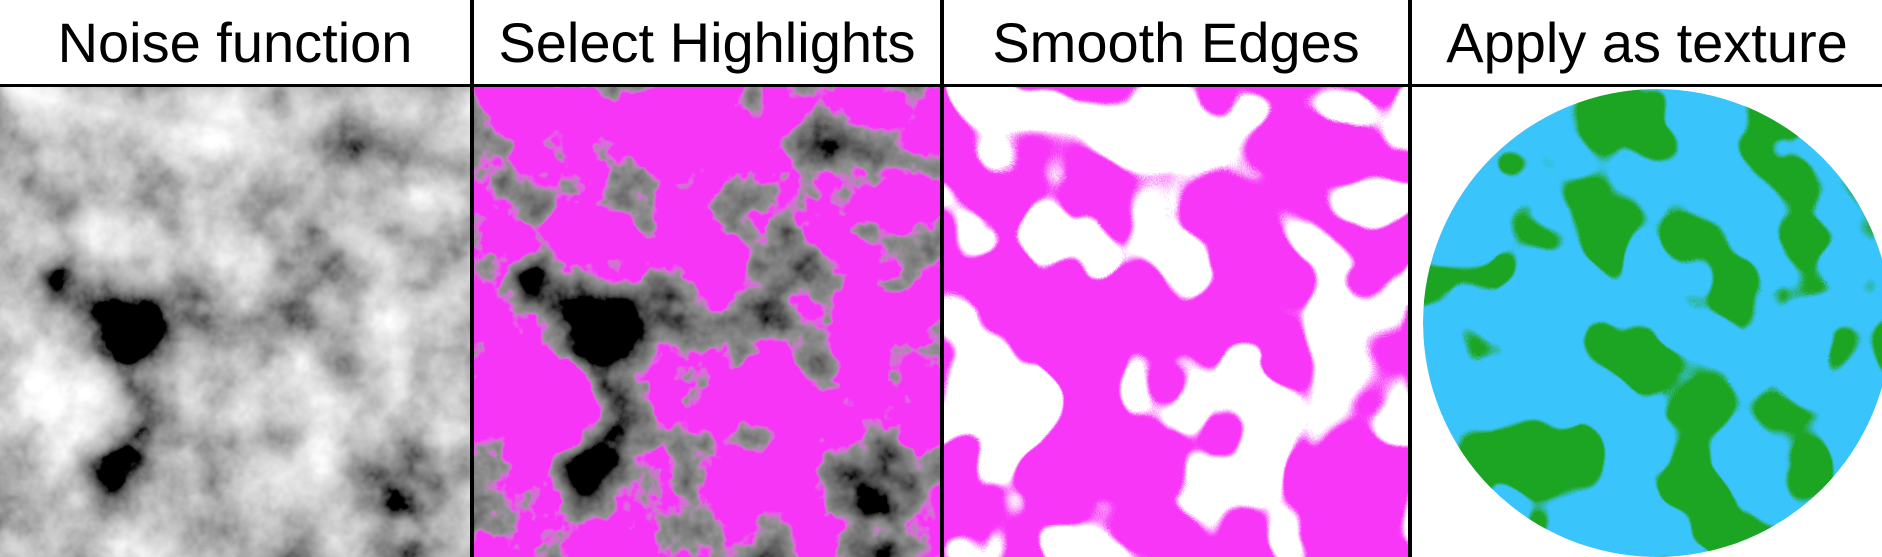 This screenshot has width=1882, height=557. I want to click on panel-title-apply-as-texture: Apply as texture, so click(1647, 42).